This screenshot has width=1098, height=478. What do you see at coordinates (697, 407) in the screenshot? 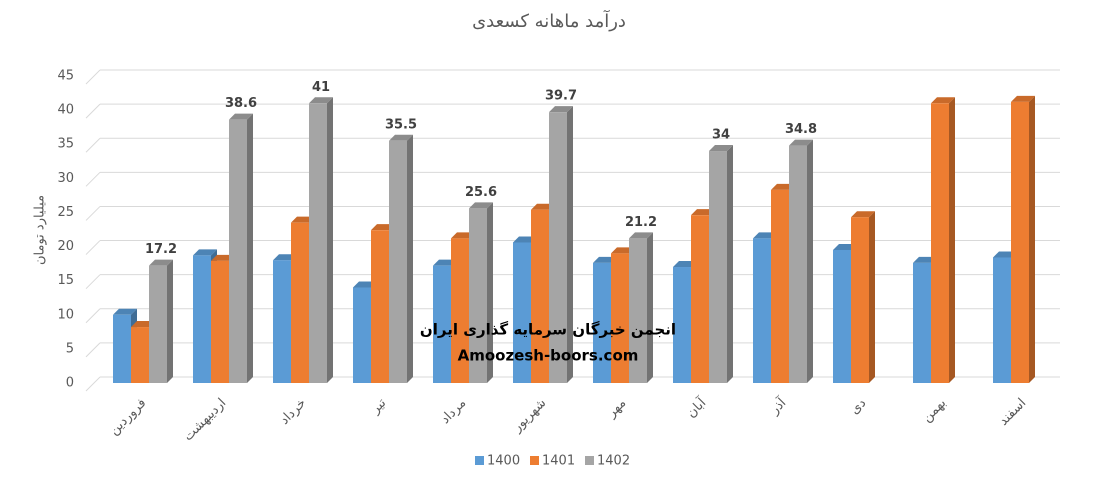
I see `x-tick-label: آبان` at bounding box center [697, 407].